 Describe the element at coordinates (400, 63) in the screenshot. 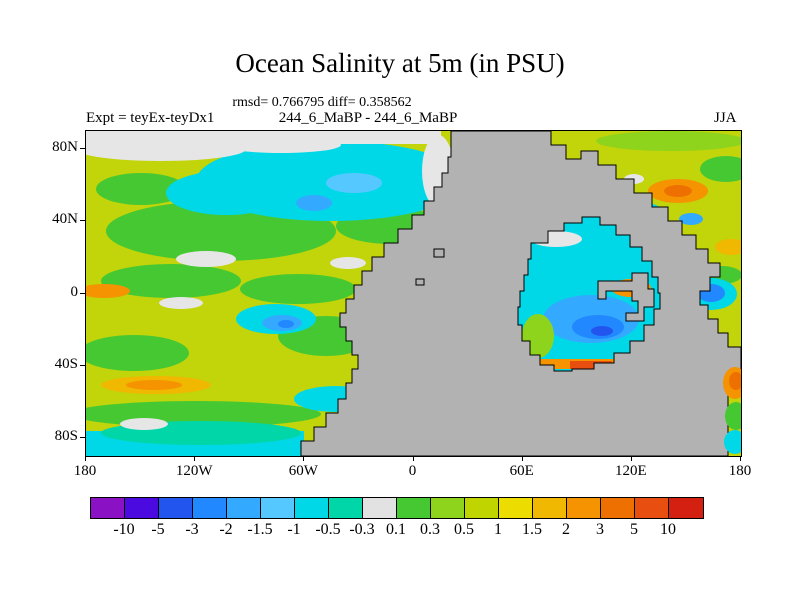

I see `page-title: Ocean Salinity at 5m (in PSU)` at that location.